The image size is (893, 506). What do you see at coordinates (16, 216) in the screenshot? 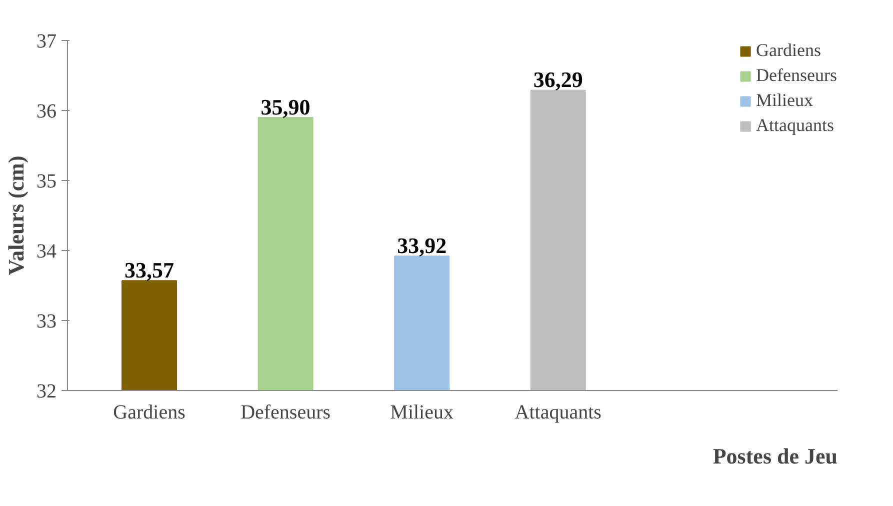
I see `y-axis-title: Valeurs (cm)` at bounding box center [16, 216].